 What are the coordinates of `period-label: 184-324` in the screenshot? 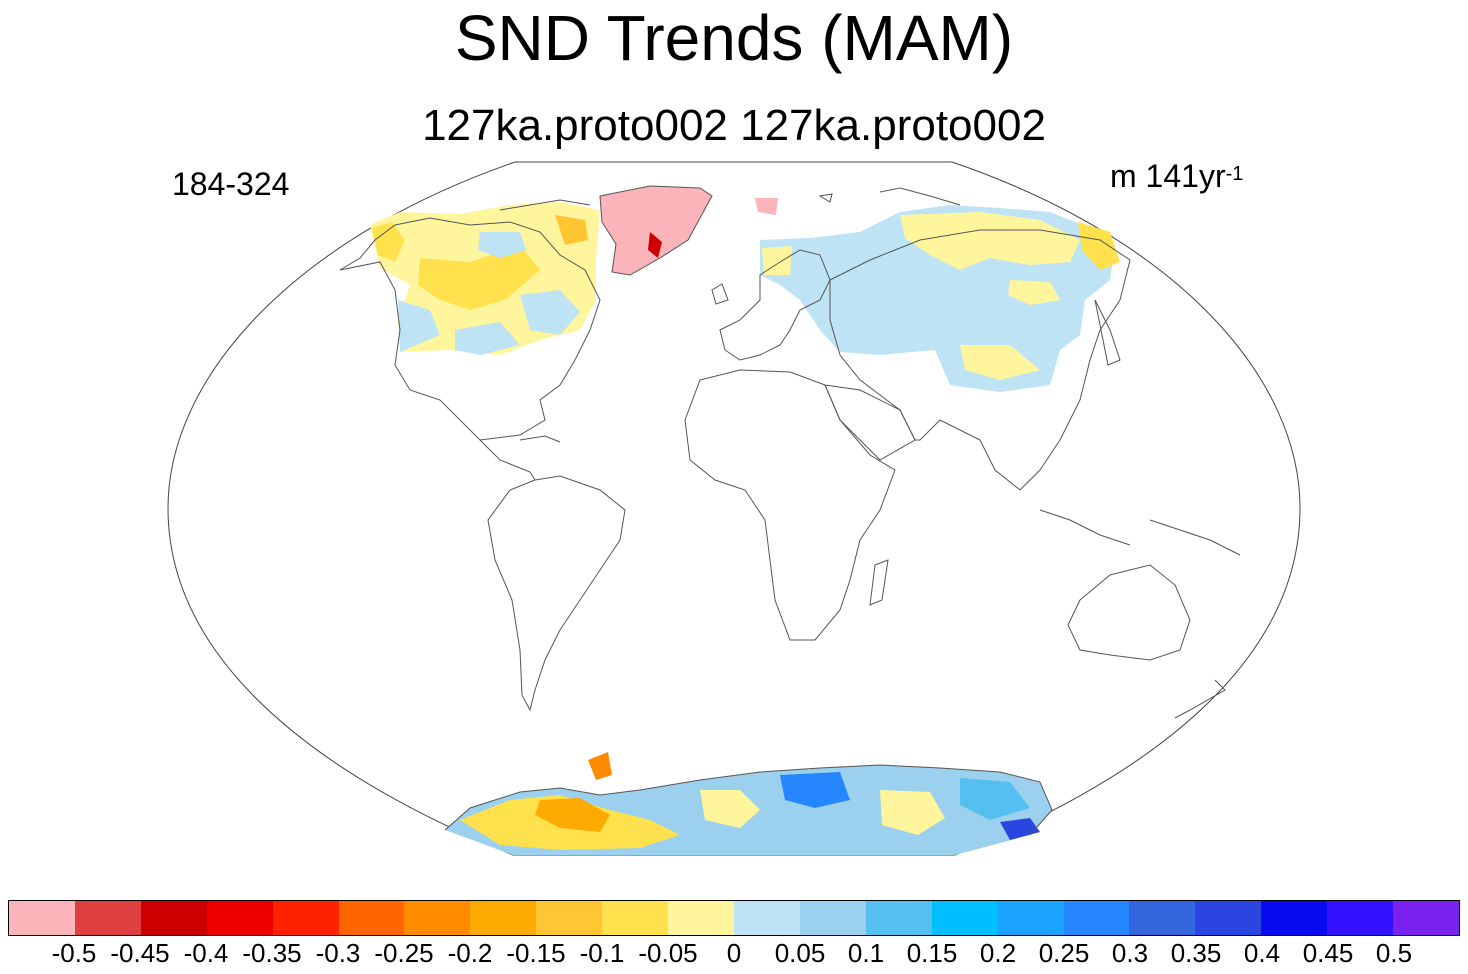 It's located at (231, 184).